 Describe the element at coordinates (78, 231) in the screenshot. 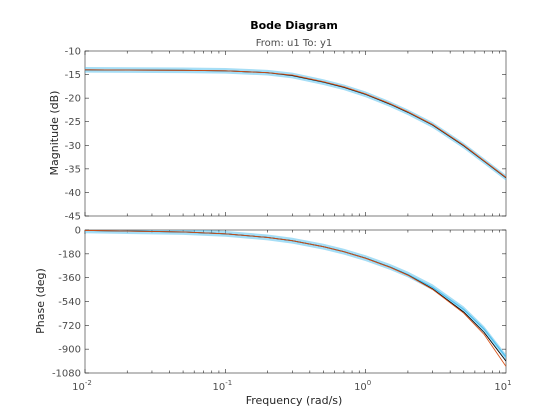

I see `y-tick-label: 0` at that location.